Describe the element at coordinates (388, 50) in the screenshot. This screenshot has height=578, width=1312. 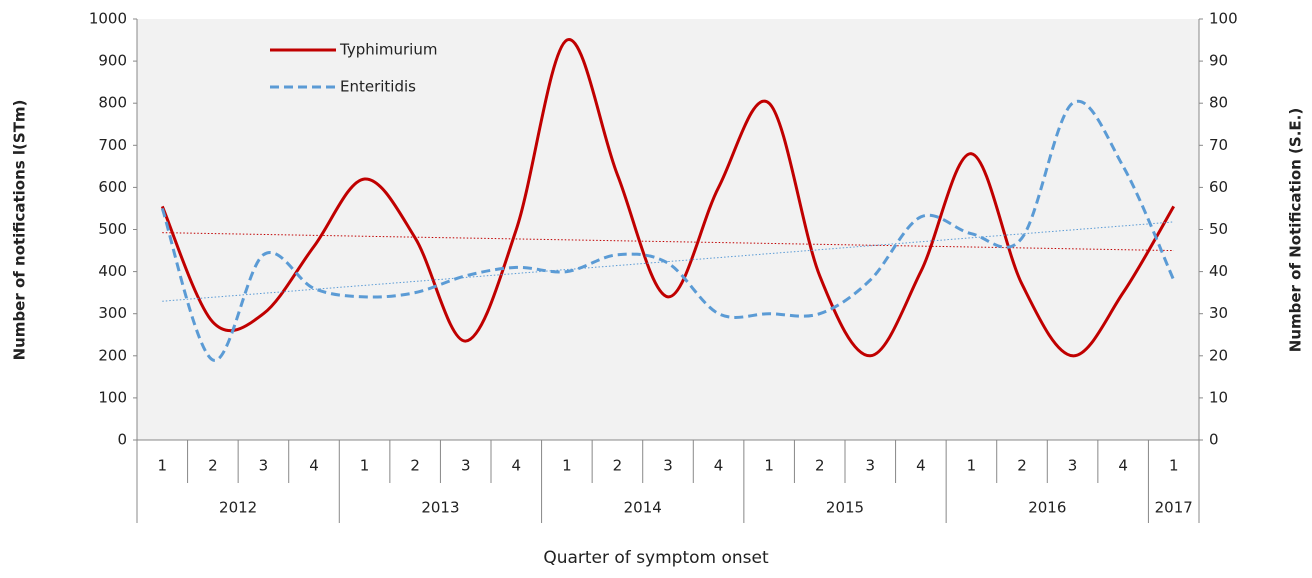
I see `legend-label: Typhimurium` at that location.